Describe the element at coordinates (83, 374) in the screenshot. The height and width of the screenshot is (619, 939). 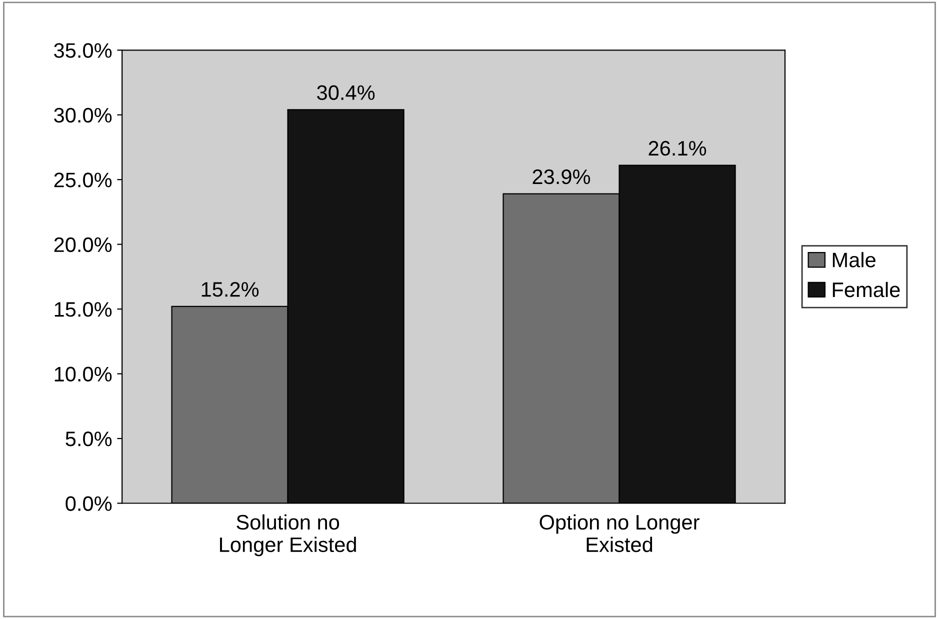
I see `y-tick-label: 10.0%` at that location.